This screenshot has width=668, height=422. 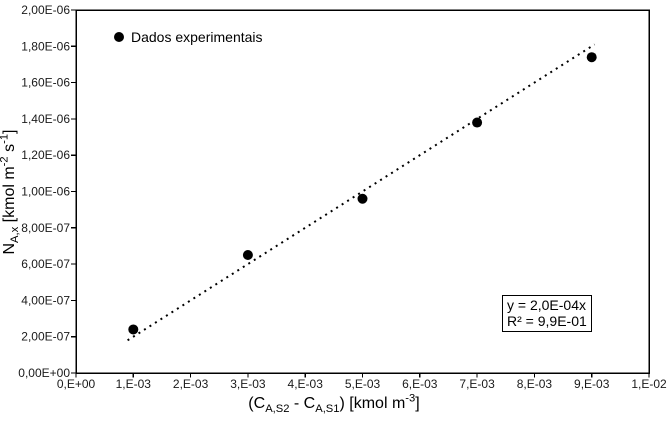 What do you see at coordinates (44, 373) in the screenshot?
I see `y-tick-label: 0,00E+00` at bounding box center [44, 373].